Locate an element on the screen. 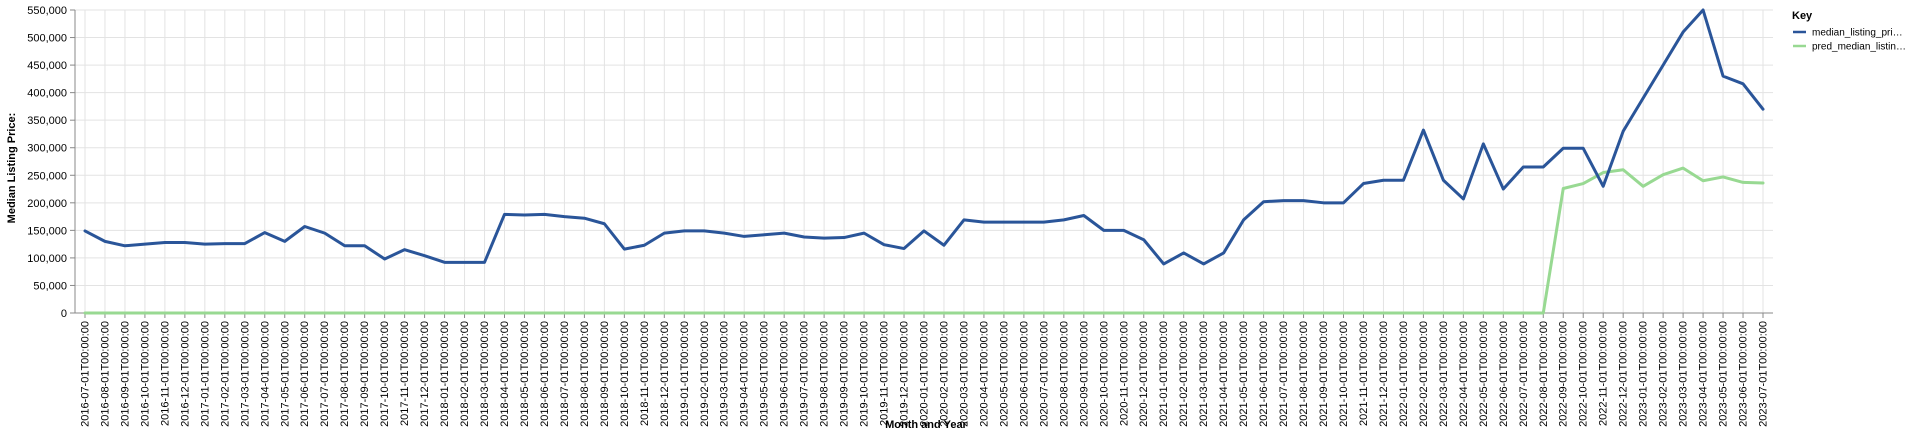  x-tick-label: 2020-12-01T00:00:00 is located at coordinates (1144, 374).